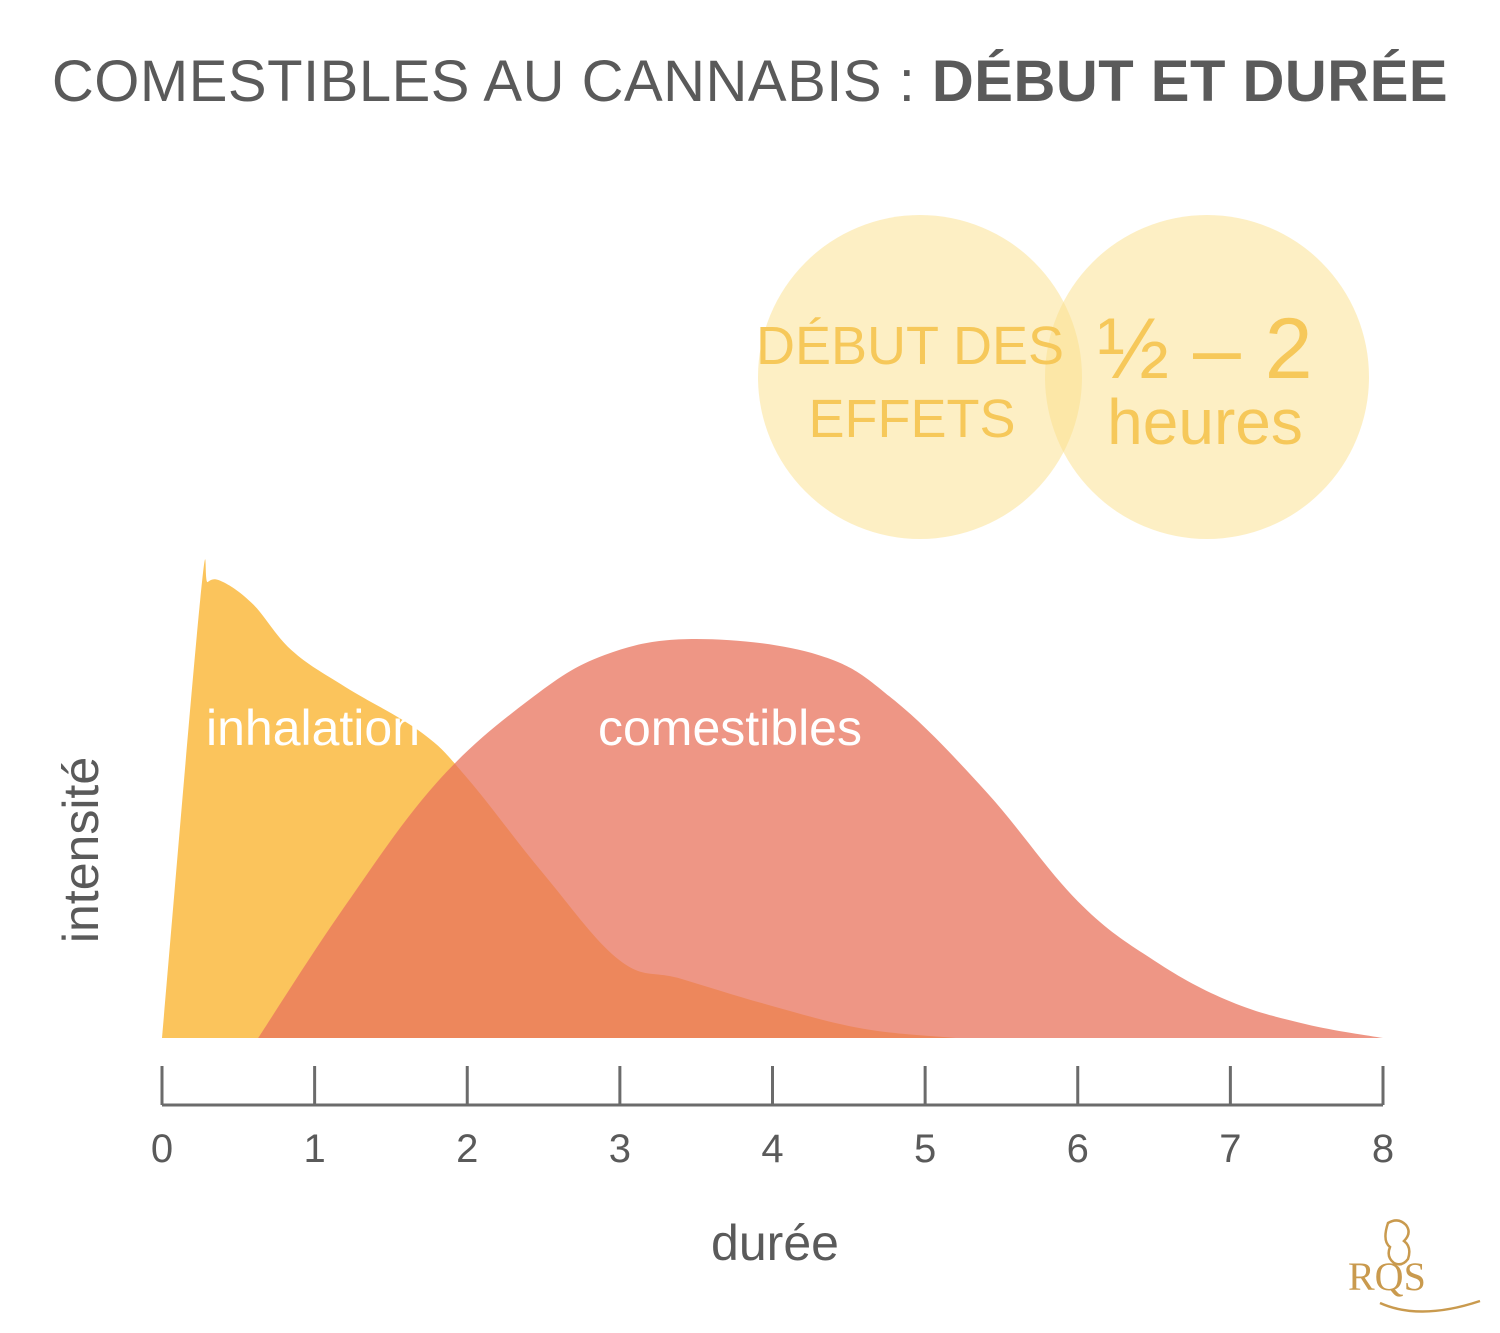  I want to click on x-tick-label-2: 2, so click(467, 1149).